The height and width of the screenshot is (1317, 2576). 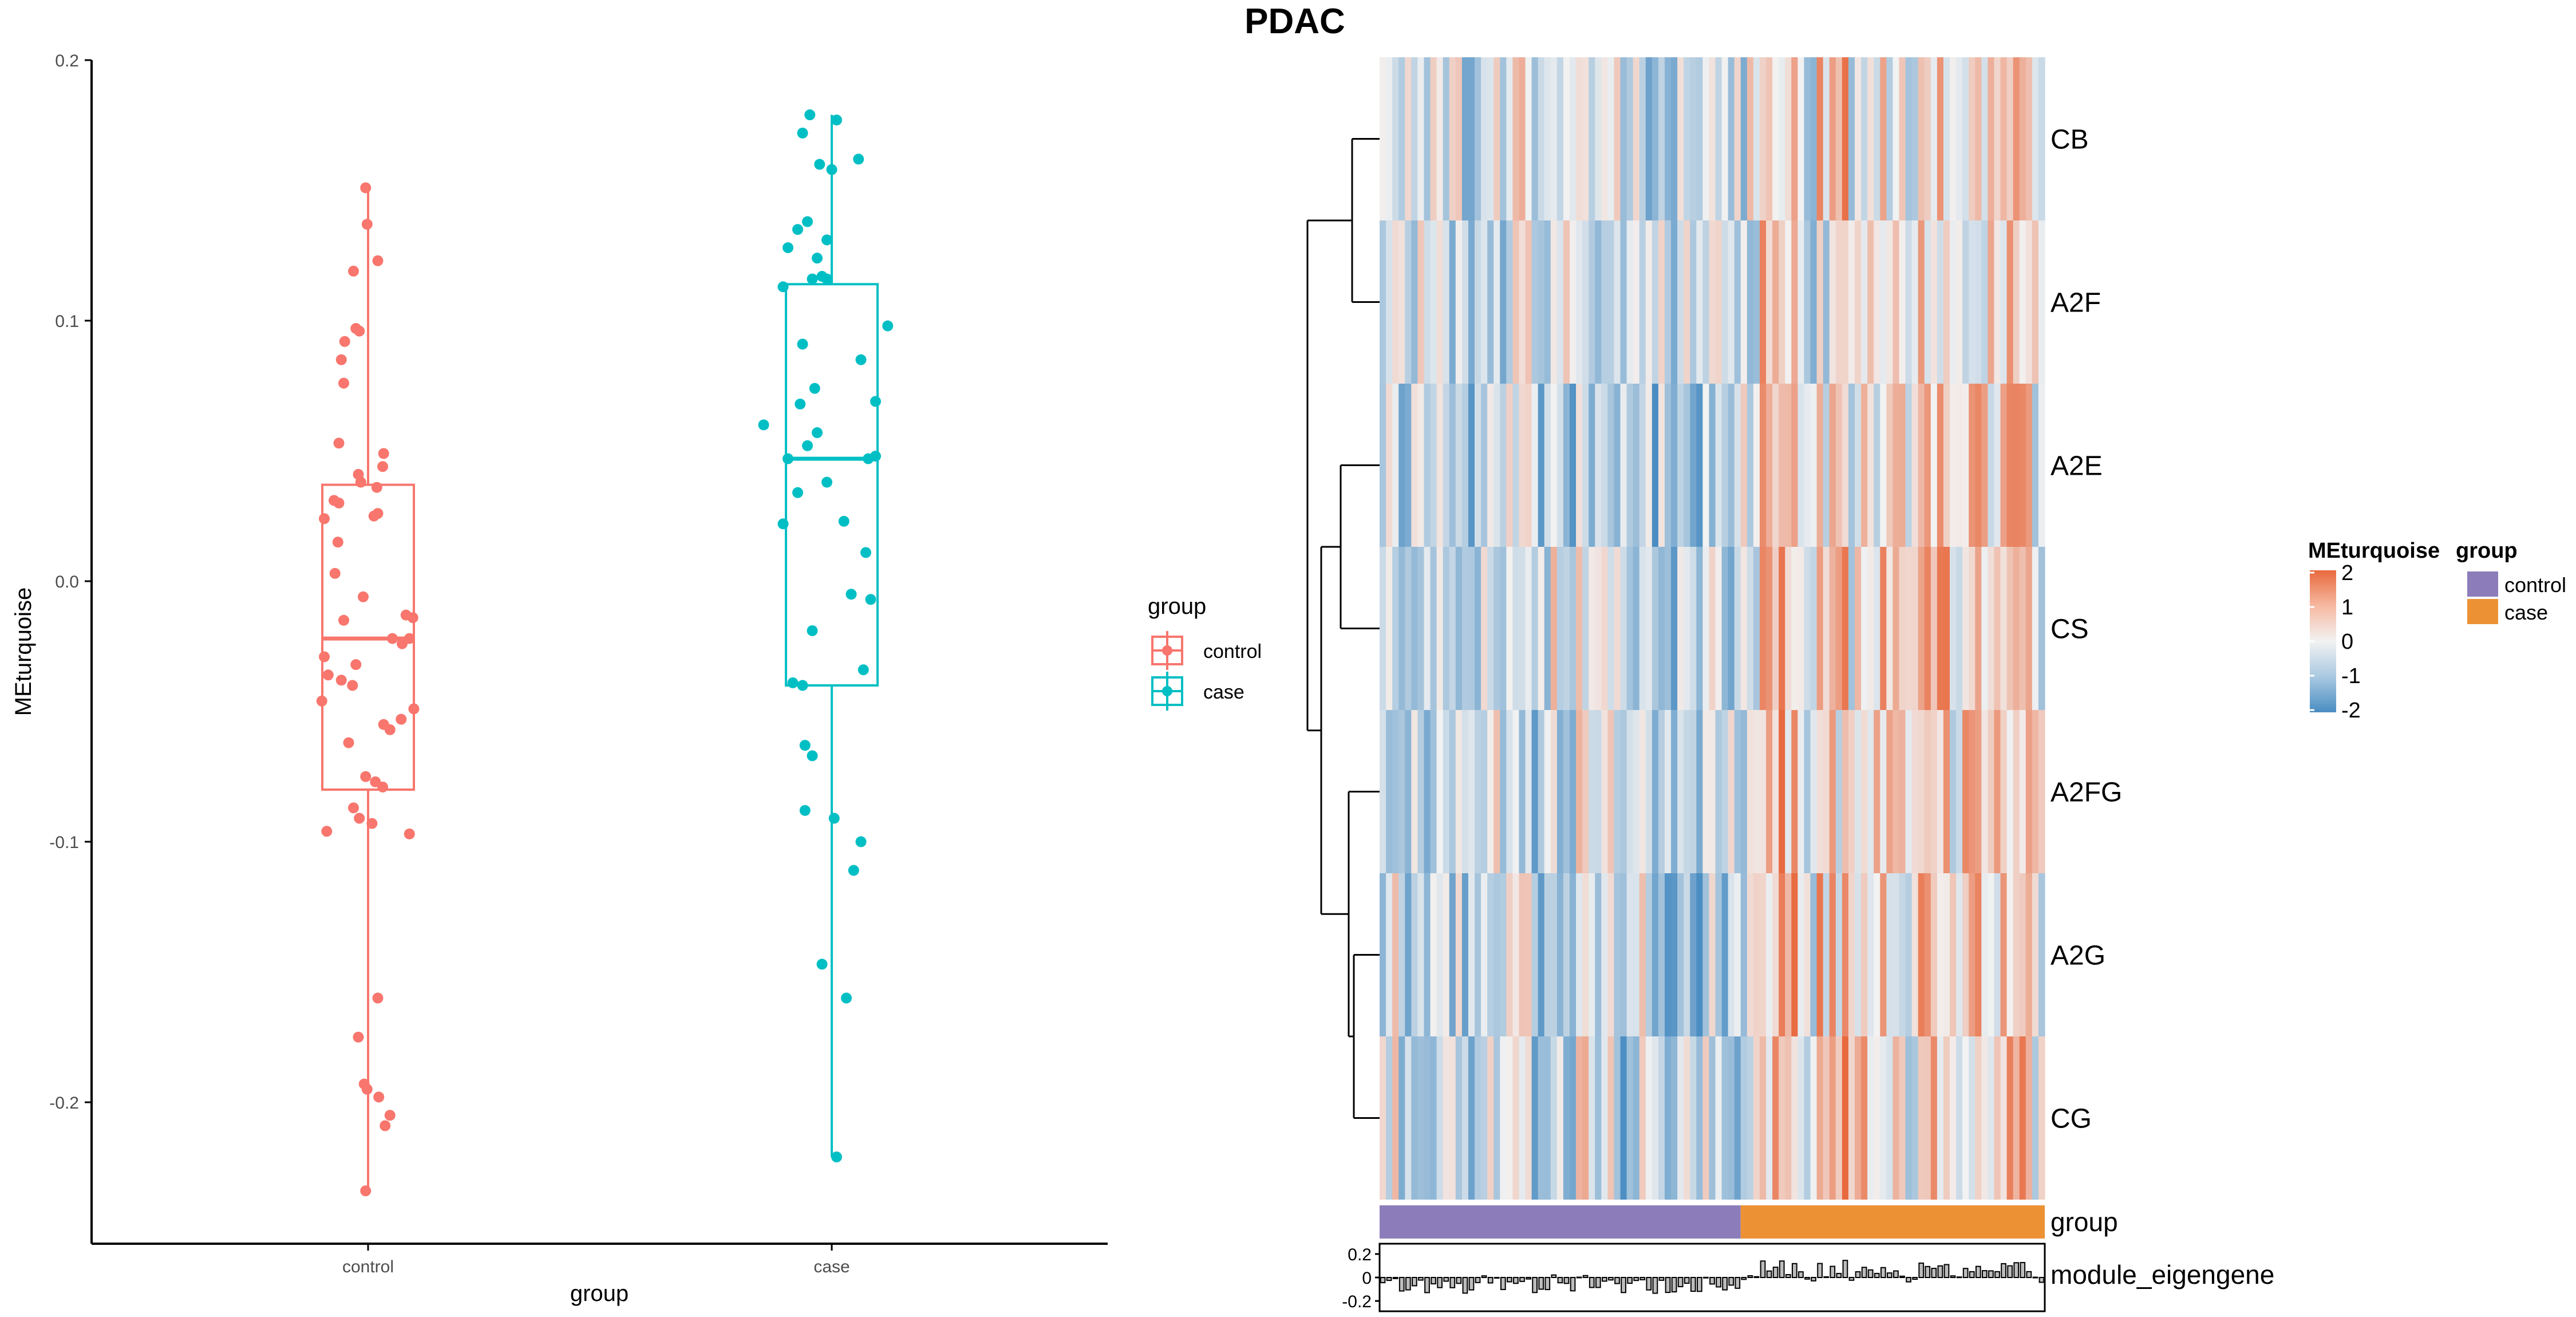 I want to click on row-dendrogram, so click(x=1343, y=628).